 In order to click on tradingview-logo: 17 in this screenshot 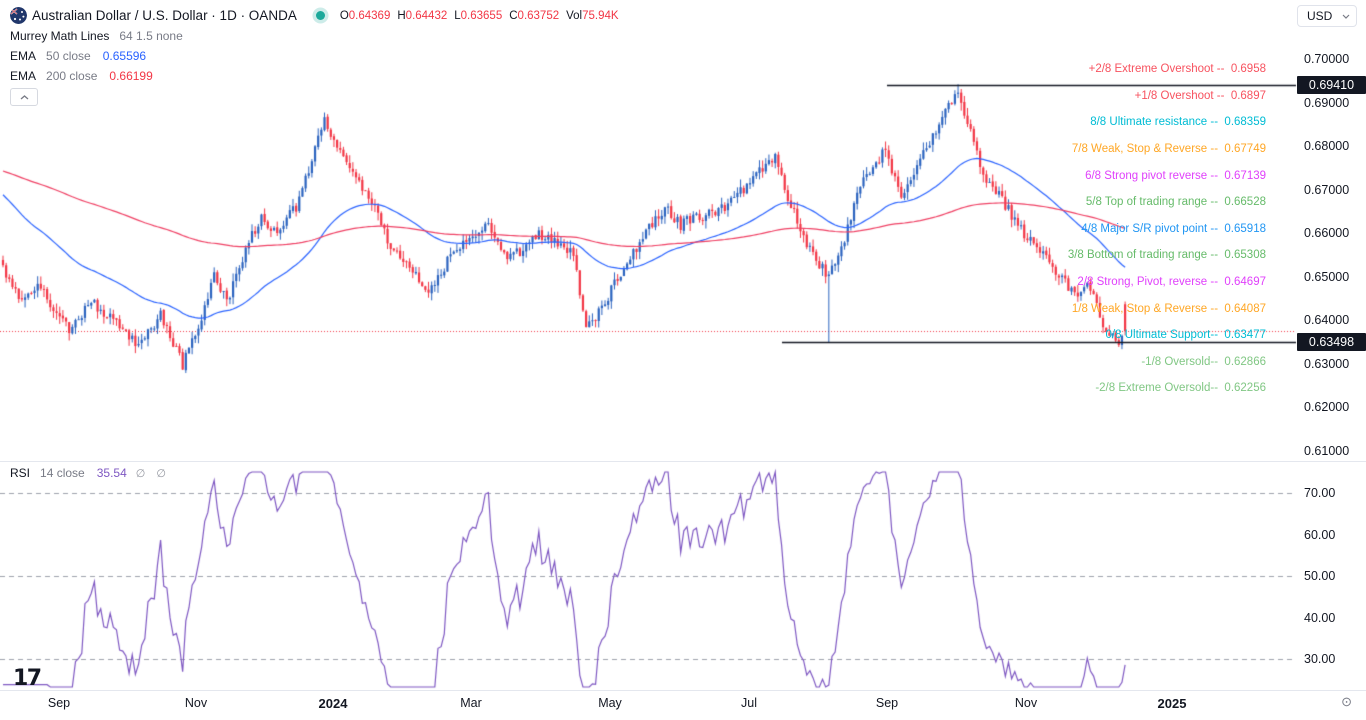, I will do `click(27, 678)`.